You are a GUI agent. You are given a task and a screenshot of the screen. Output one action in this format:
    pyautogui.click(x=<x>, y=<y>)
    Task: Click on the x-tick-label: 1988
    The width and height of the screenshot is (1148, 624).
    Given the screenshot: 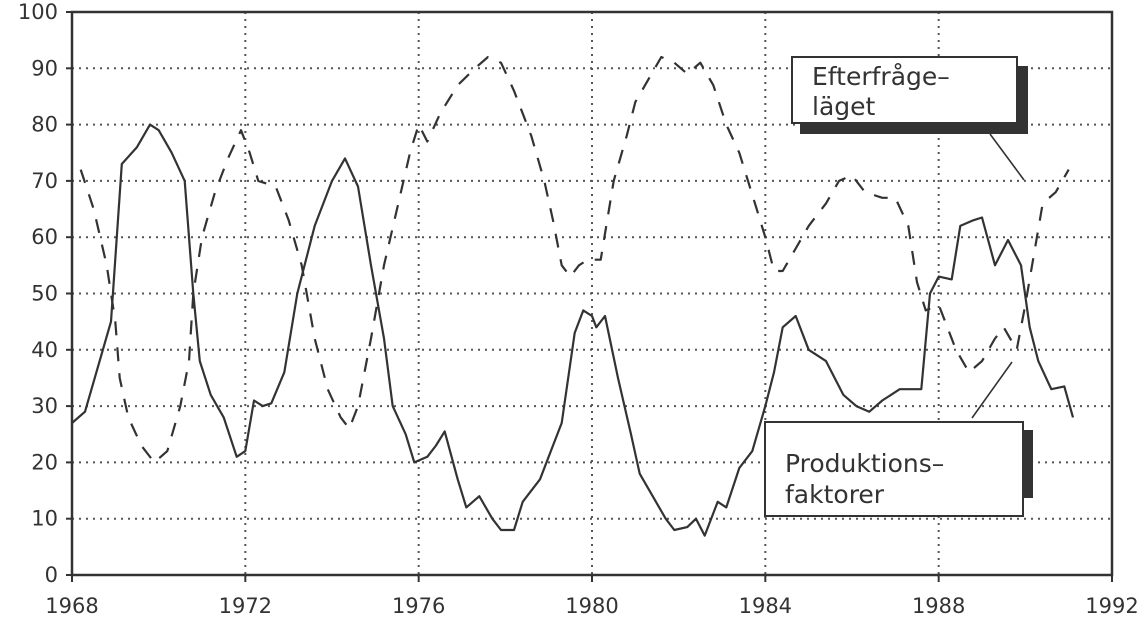 What is the action you would take?
    pyautogui.click(x=938, y=606)
    